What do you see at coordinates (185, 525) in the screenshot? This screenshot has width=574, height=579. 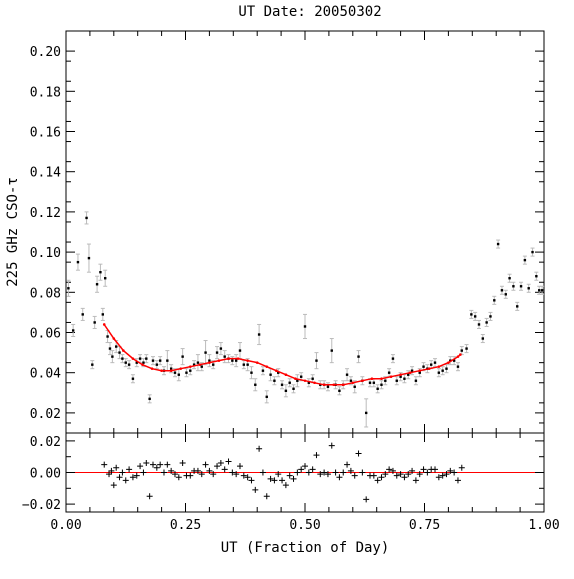 I see `x-tick-label: 0.25` at bounding box center [185, 525].